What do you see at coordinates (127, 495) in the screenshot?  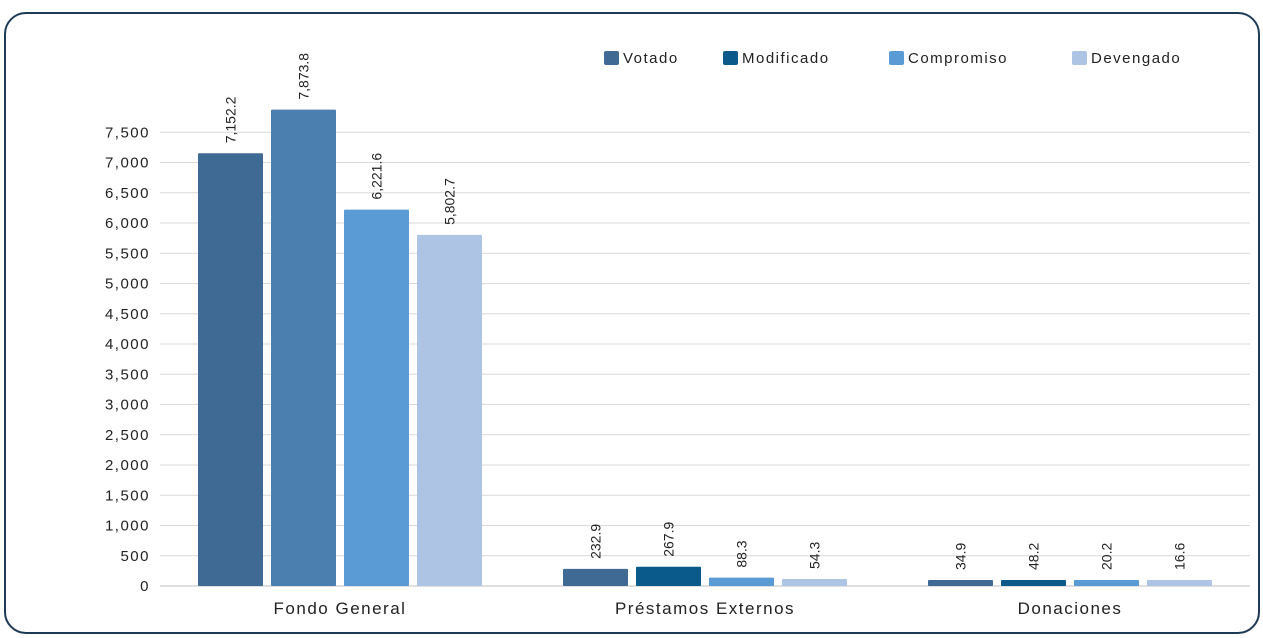 I see `y-tick-label: 1,500` at bounding box center [127, 495].